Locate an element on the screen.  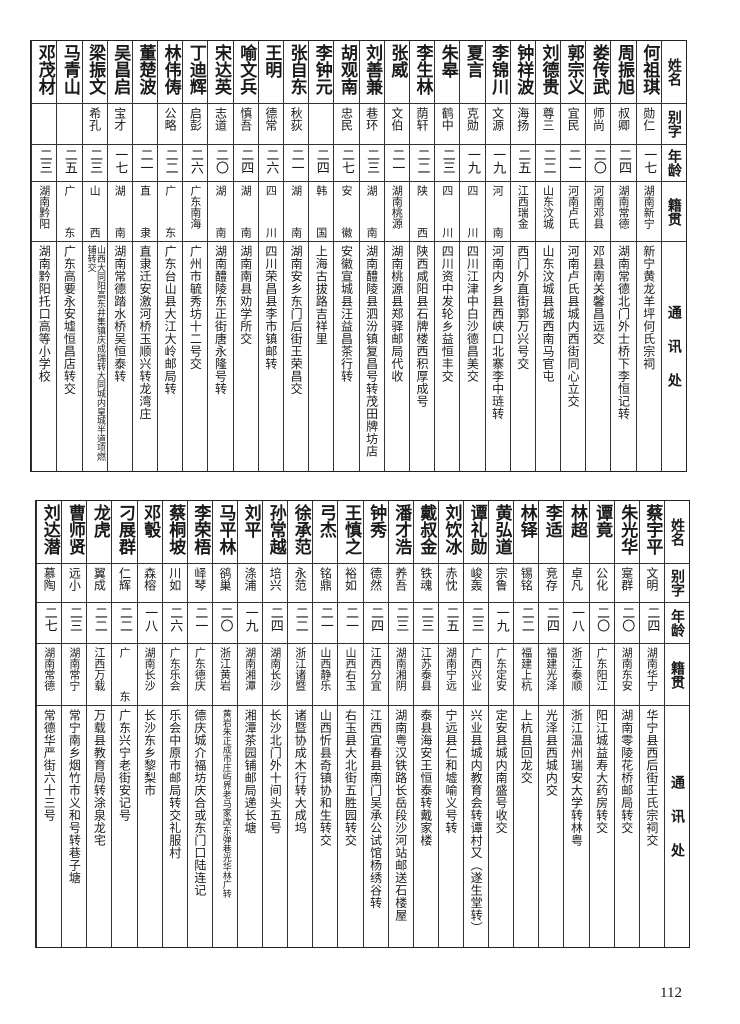
alias-cell is located at coordinates (44, 124).